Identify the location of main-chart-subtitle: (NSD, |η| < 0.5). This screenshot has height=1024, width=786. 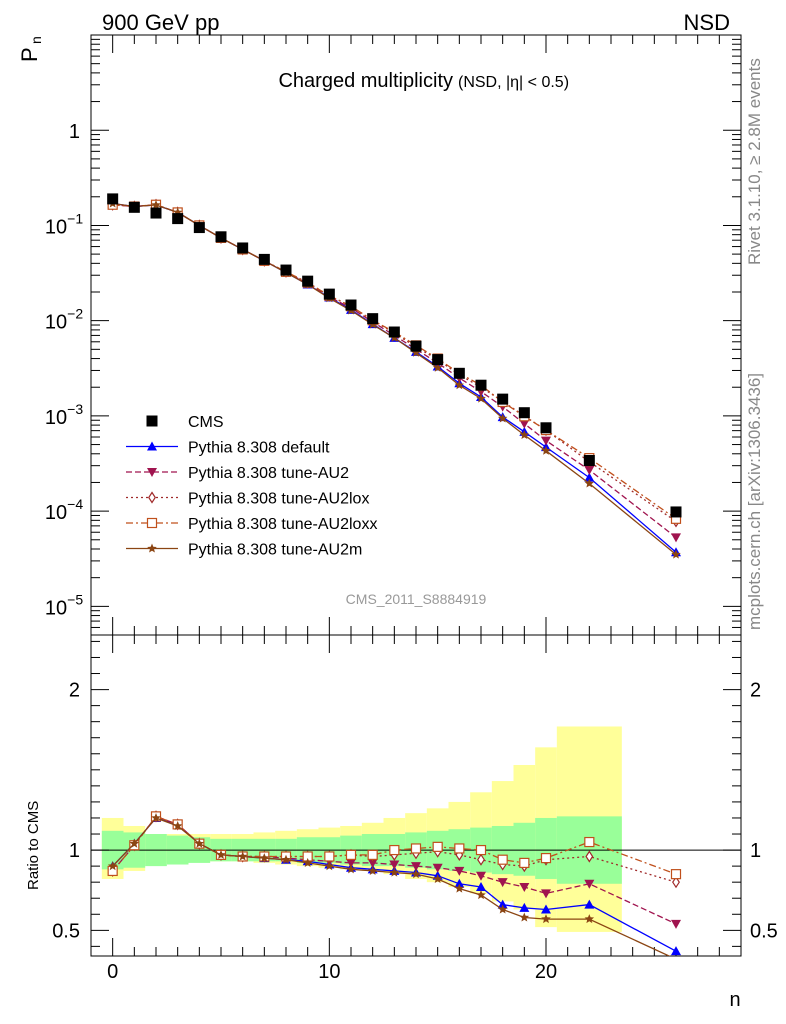
(513, 82).